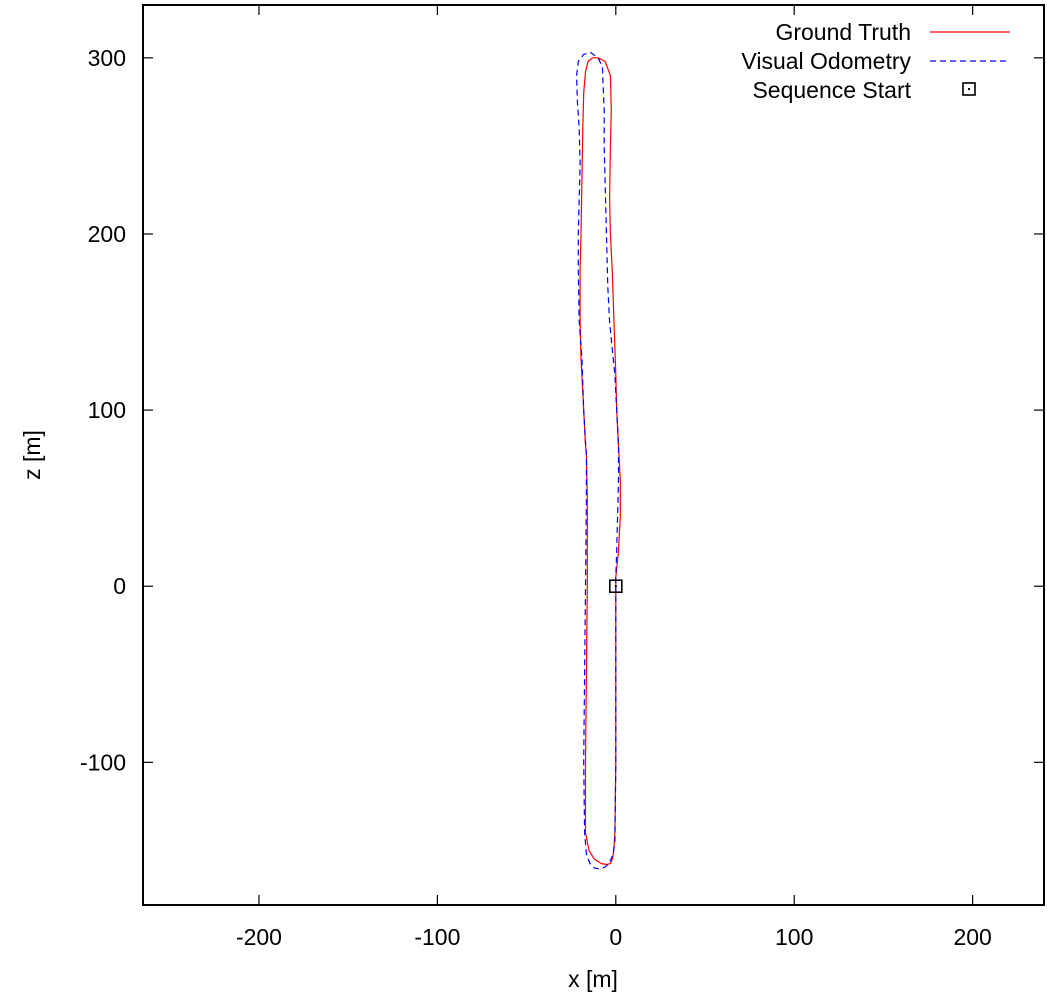  I want to click on sequence-start-marker, so click(616, 586).